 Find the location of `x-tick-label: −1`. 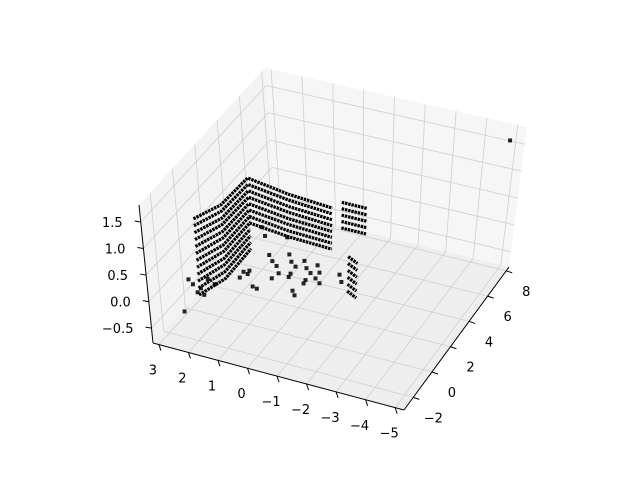

x-tick-label: −1 is located at coordinates (270, 402).